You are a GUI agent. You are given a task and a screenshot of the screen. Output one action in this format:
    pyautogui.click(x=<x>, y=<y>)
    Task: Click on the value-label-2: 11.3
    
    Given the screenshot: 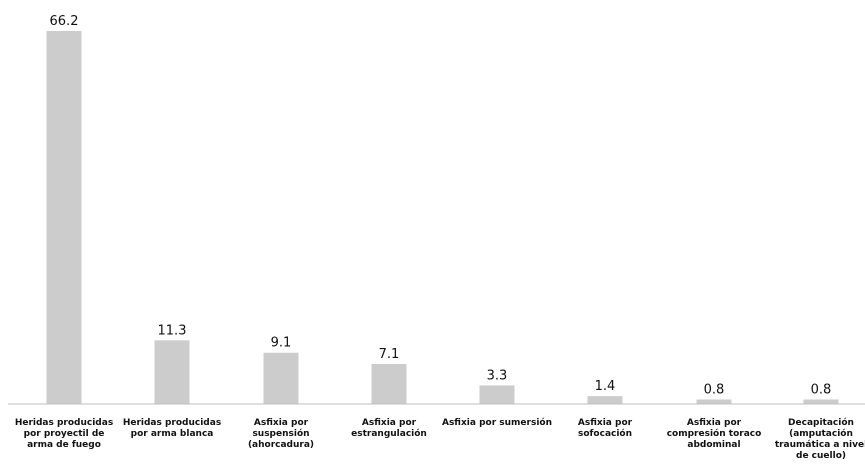 What is the action you would take?
    pyautogui.click(x=172, y=330)
    